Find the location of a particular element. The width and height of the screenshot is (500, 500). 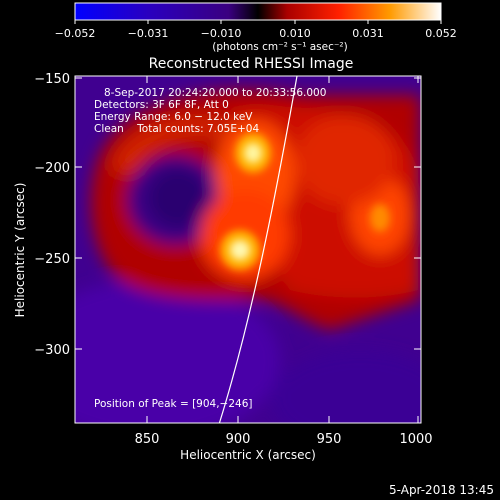

x-tick-label-950: 950 is located at coordinates (329, 439).